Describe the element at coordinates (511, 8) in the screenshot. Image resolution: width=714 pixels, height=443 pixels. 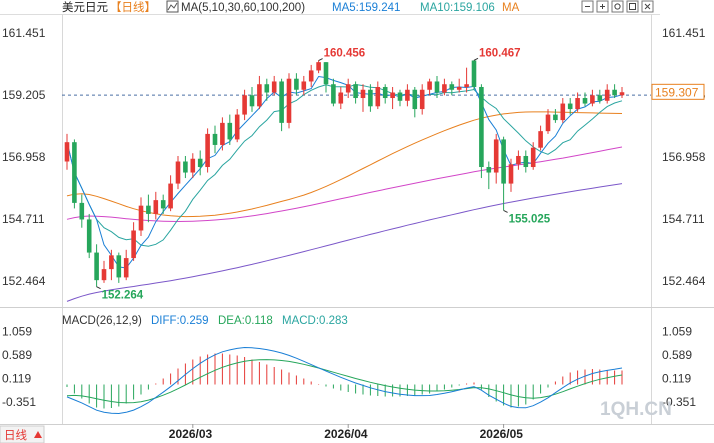
I see `ma-more-label: MA` at that location.